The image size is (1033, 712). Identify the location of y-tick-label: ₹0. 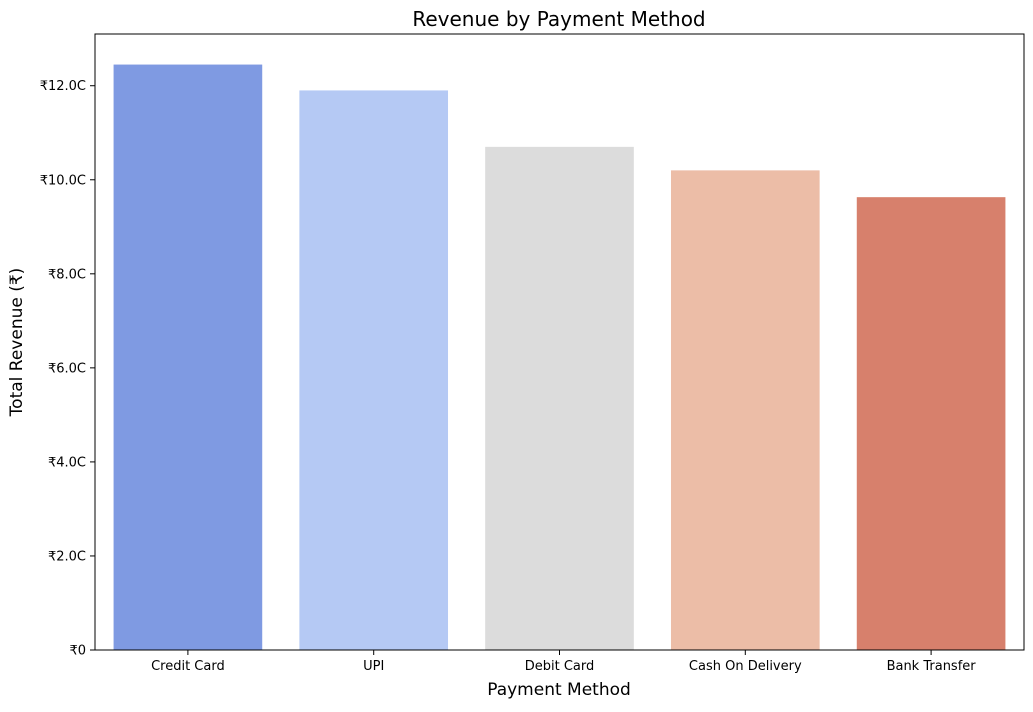
(77, 651).